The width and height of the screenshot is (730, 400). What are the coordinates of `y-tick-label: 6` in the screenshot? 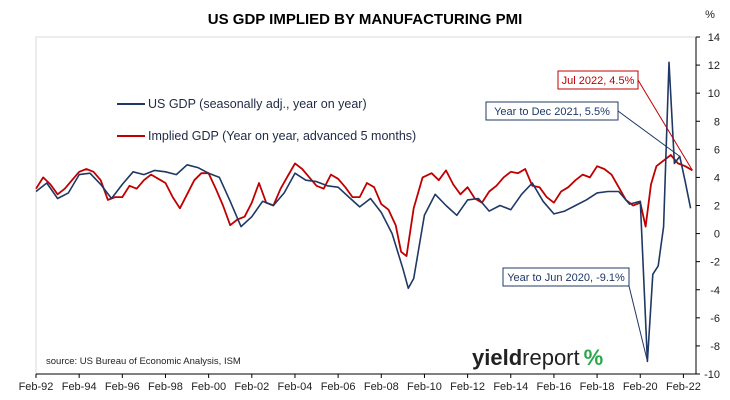 It's located at (717, 150).